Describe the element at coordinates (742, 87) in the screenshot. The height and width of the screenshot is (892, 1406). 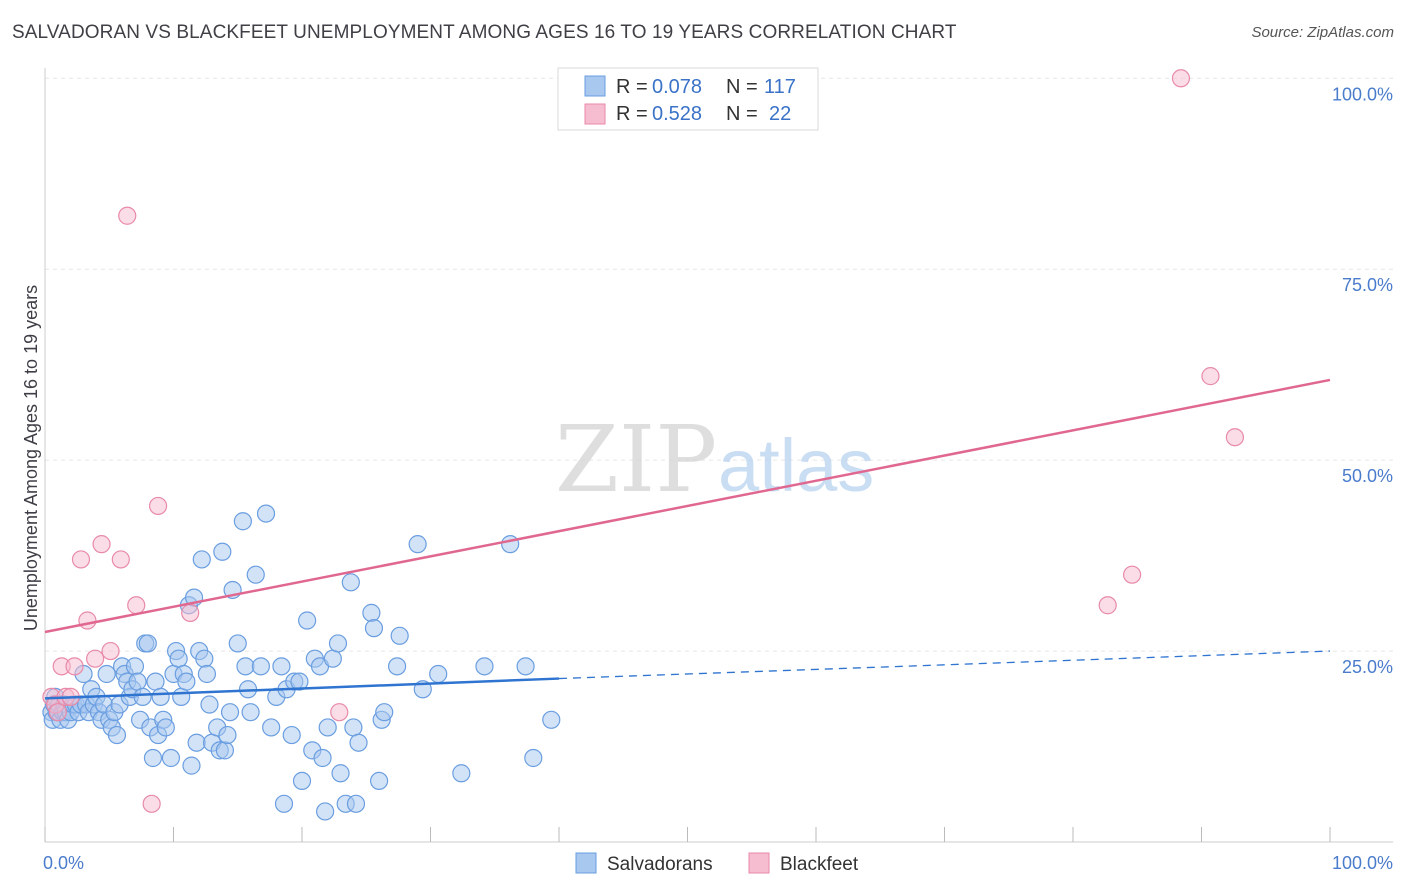
I see `legend-n-label-0: N =` at that location.